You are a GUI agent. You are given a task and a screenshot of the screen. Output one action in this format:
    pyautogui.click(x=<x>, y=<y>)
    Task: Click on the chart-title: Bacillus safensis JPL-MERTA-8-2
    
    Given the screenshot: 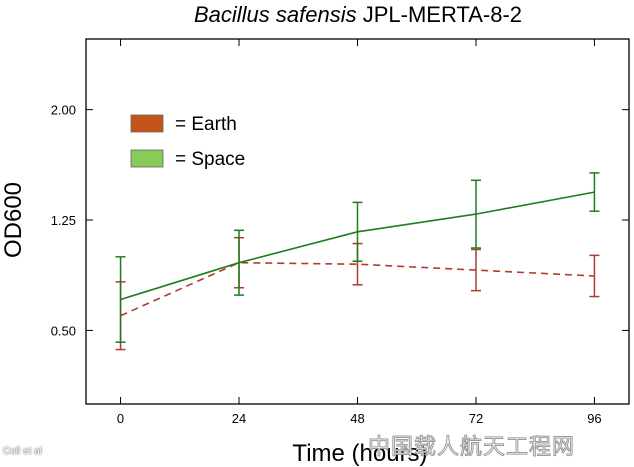 What is the action you would take?
    pyautogui.click(x=358, y=14)
    